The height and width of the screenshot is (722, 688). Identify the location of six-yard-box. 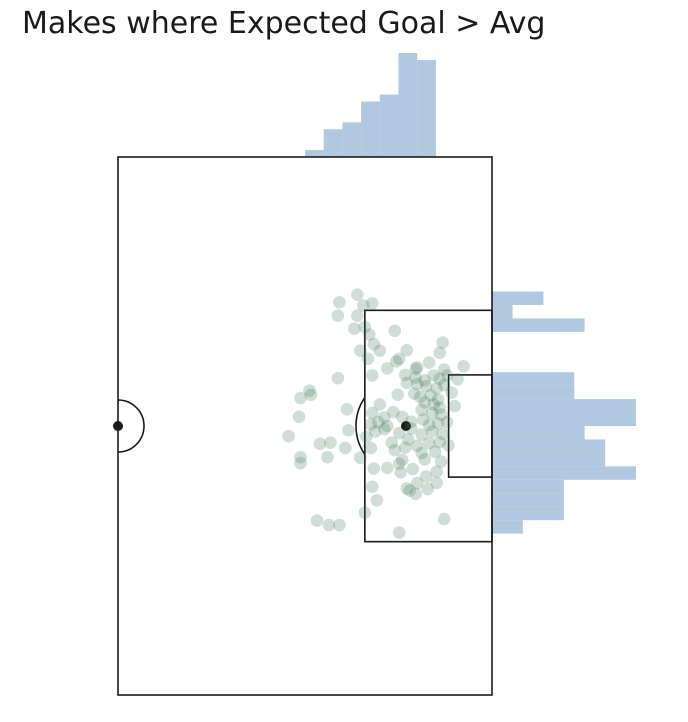
(470, 426).